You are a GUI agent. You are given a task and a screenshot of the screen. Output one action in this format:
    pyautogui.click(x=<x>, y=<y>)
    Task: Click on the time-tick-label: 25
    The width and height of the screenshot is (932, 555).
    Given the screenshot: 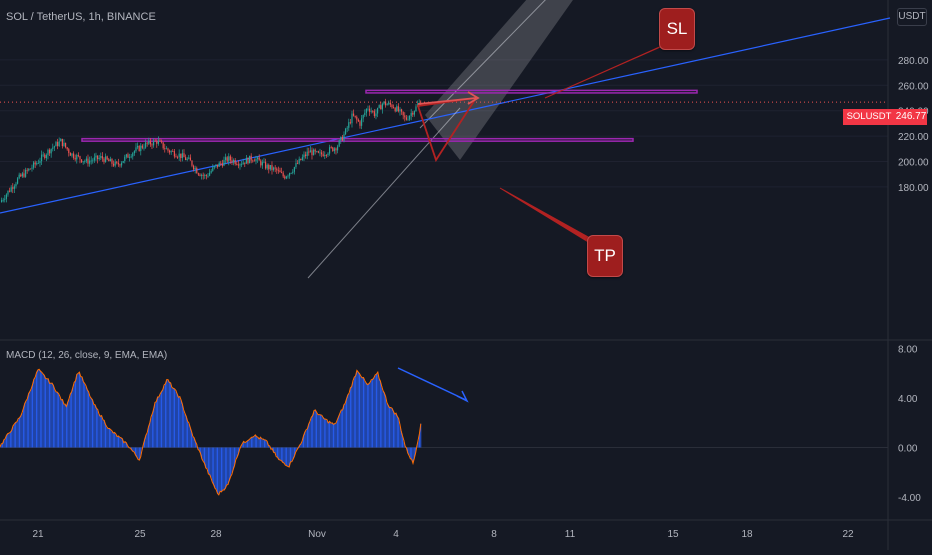 What is the action you would take?
    pyautogui.click(x=140, y=534)
    